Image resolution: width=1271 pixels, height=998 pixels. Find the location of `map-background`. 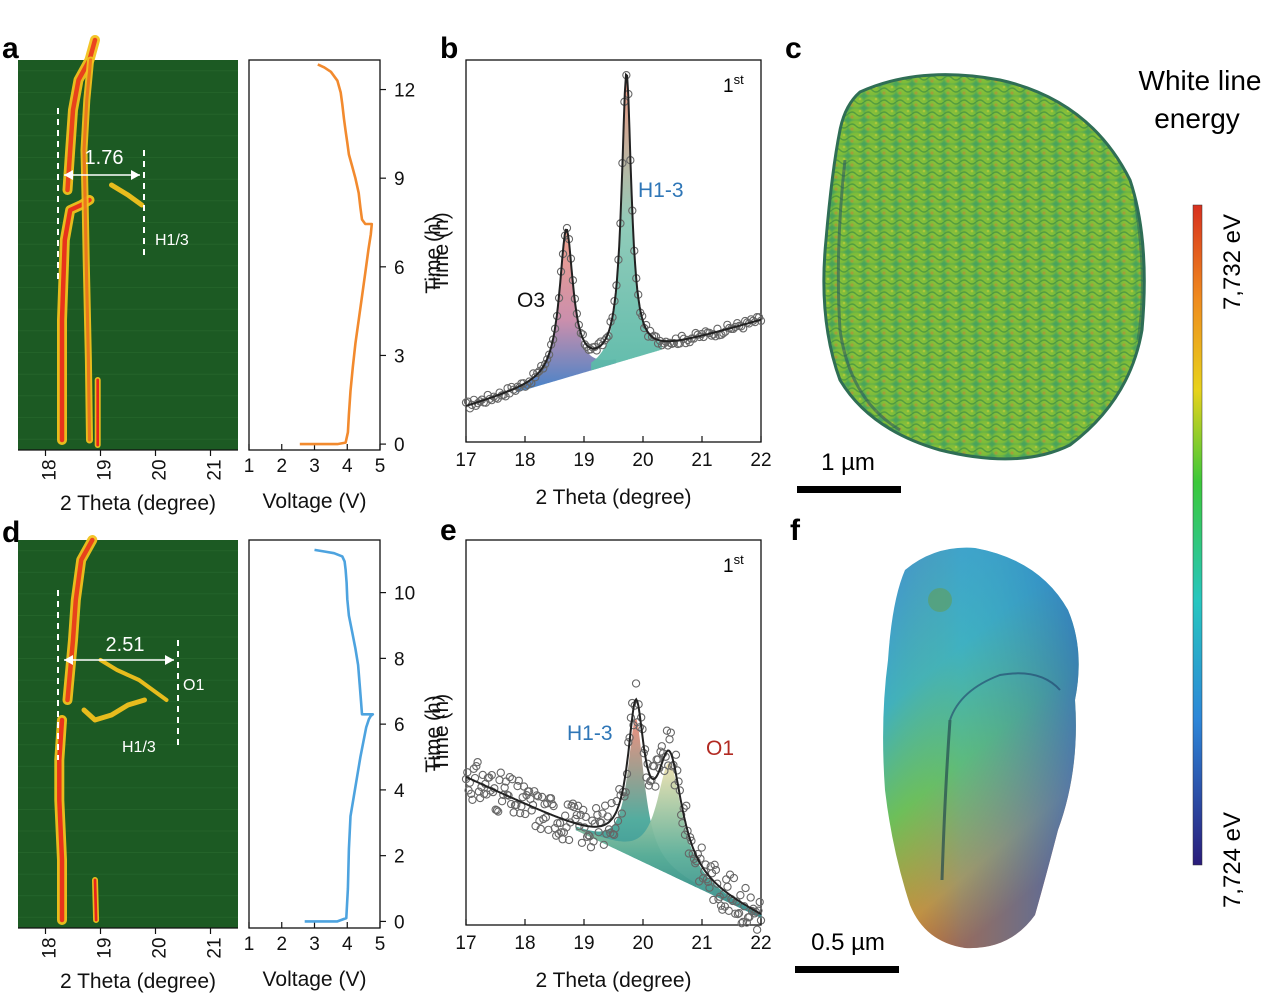

map-background is located at coordinates (128, 255).